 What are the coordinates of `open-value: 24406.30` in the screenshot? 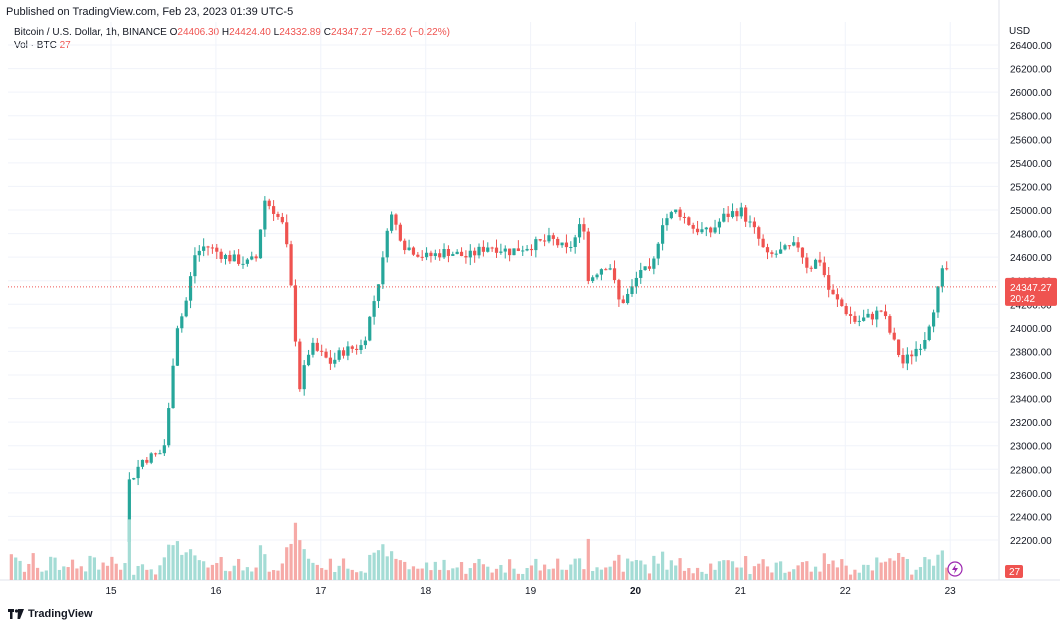 It's located at (198, 32).